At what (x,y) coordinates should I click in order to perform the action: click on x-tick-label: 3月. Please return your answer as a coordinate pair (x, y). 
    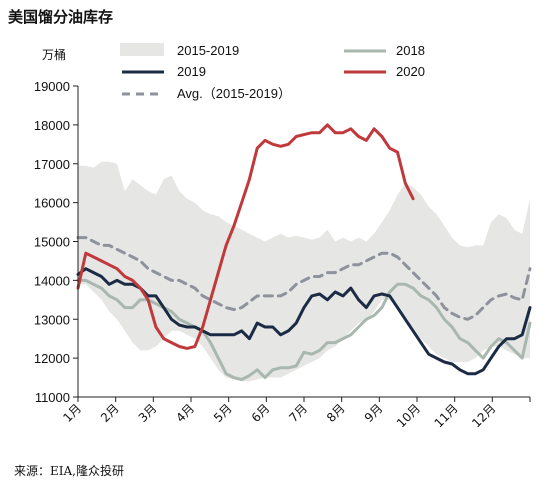
    Looking at the image, I should click on (148, 413).